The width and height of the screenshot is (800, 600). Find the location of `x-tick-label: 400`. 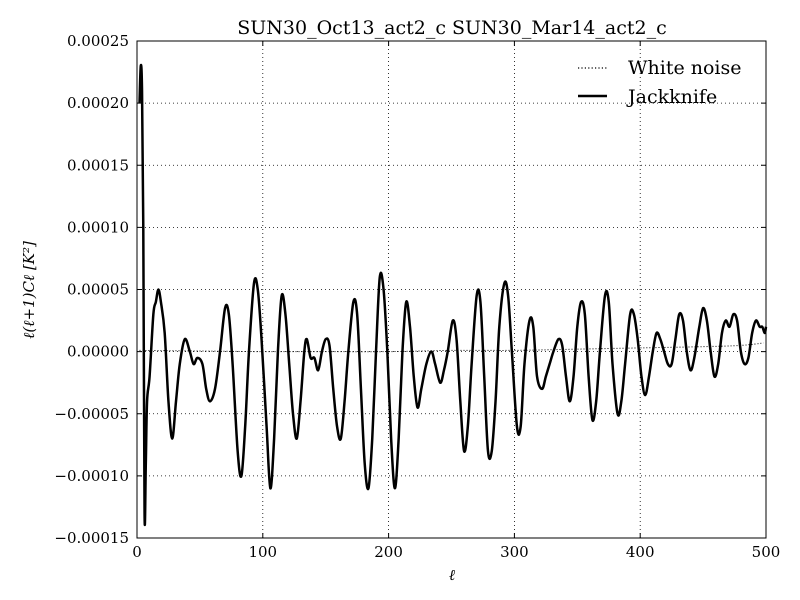

x-tick-label: 400 is located at coordinates (640, 552).